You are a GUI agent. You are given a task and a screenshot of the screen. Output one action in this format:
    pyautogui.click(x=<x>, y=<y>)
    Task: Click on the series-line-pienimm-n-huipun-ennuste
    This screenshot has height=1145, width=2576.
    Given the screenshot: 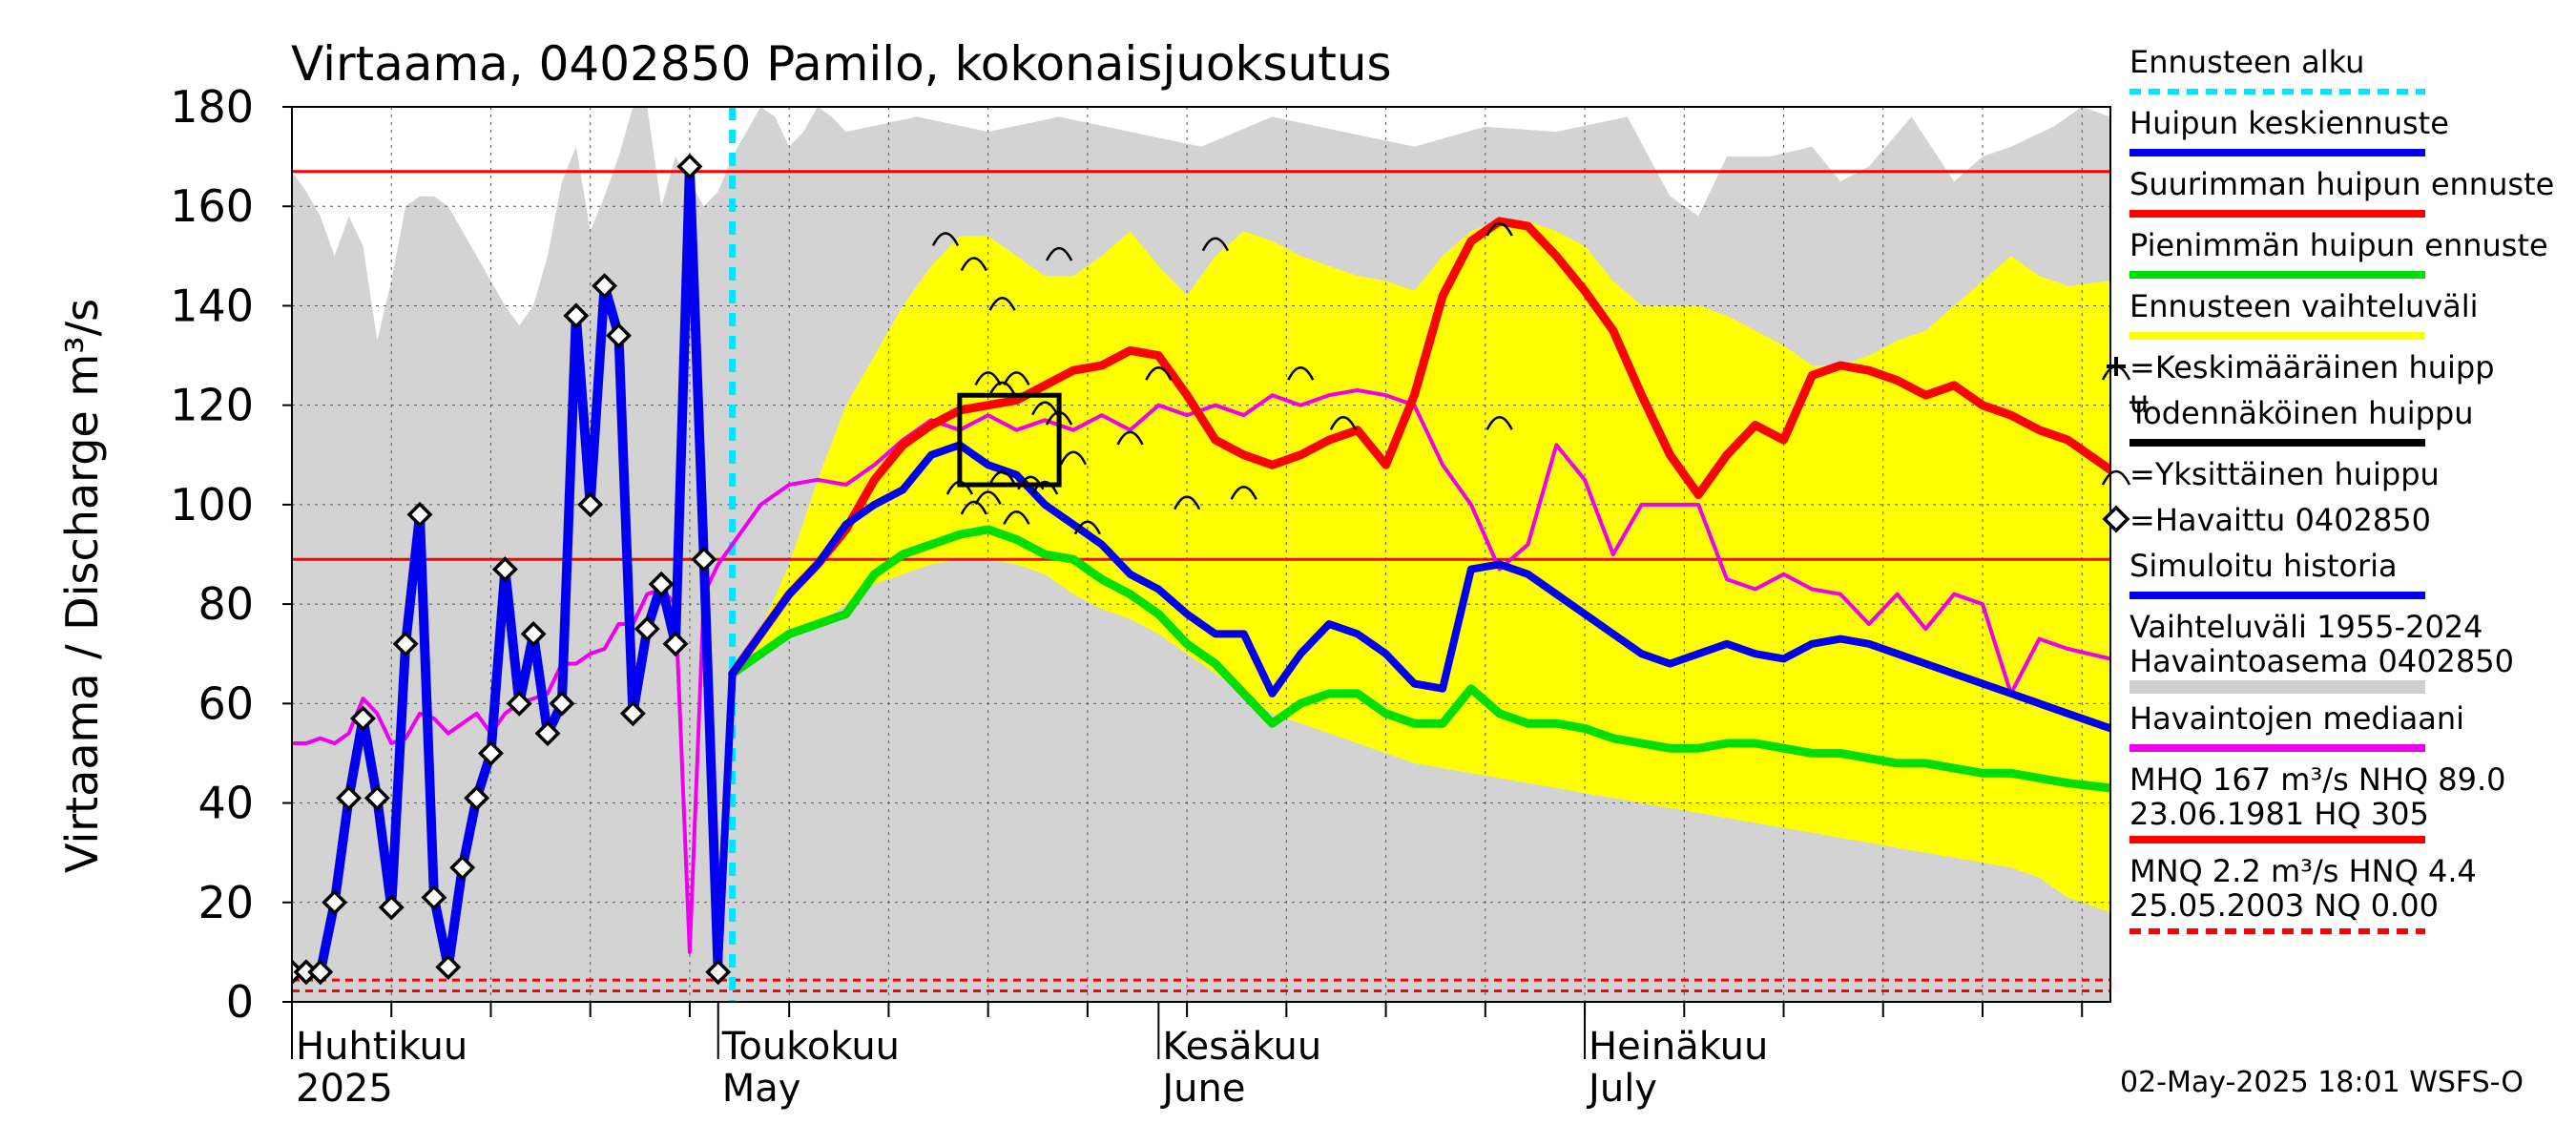 What is the action you would take?
    pyautogui.click(x=1419, y=659)
    